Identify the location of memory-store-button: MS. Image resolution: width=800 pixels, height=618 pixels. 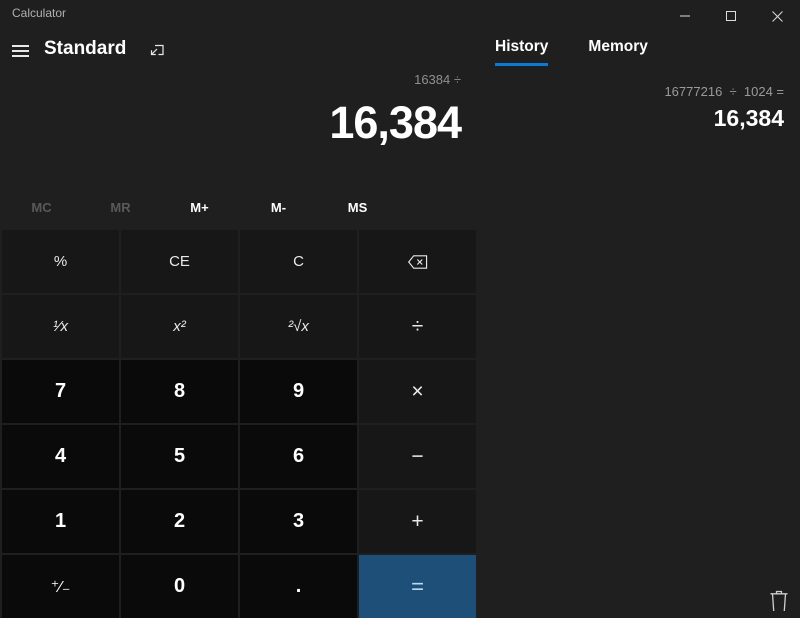
(357, 207).